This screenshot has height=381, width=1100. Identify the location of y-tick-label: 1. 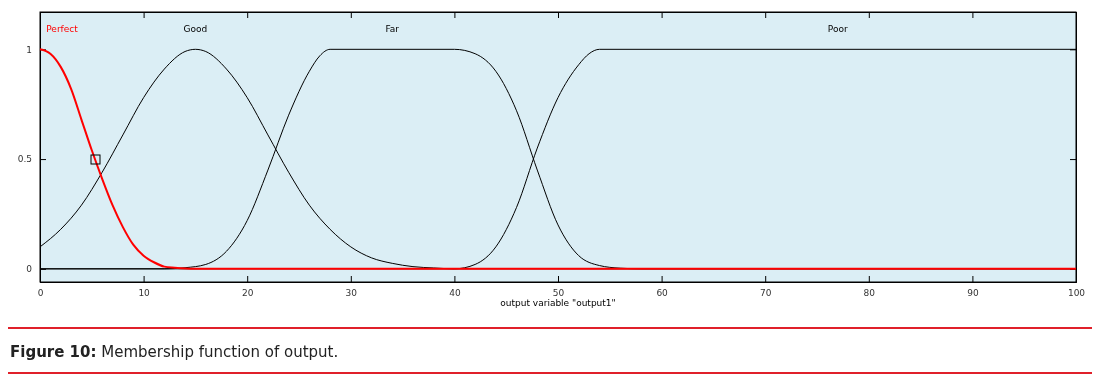
(29, 49).